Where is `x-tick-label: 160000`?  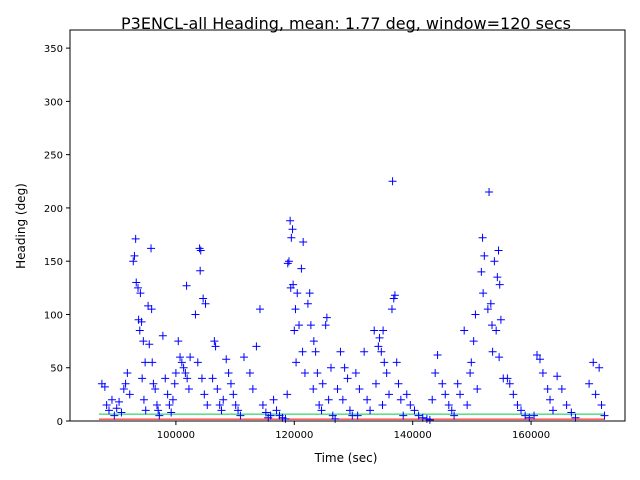 x-tick-label: 160000 is located at coordinates (531, 435).